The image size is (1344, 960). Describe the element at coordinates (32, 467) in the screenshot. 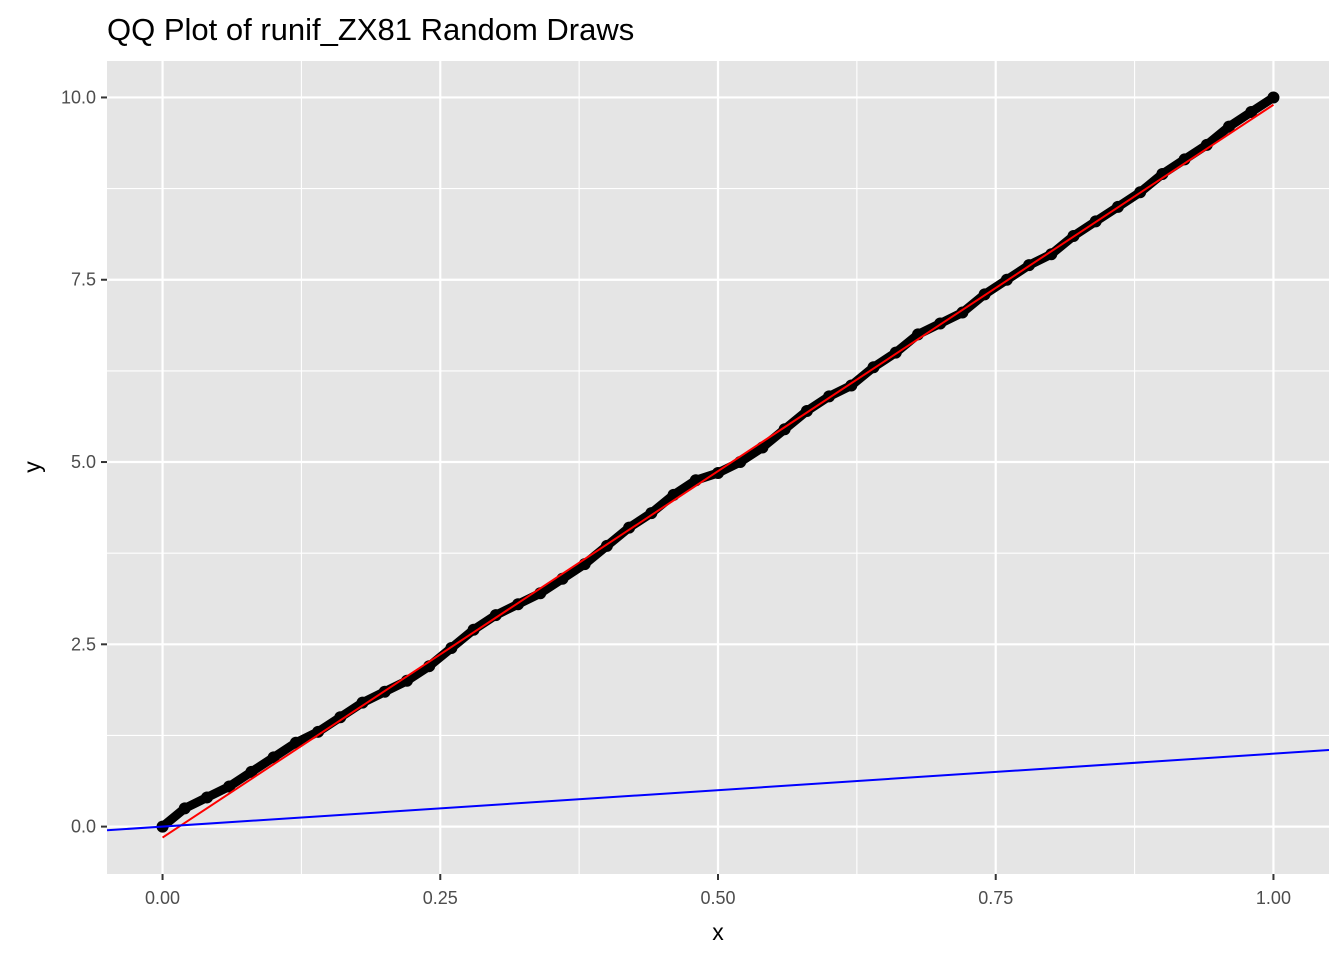

I see `y-axis-label: y` at that location.